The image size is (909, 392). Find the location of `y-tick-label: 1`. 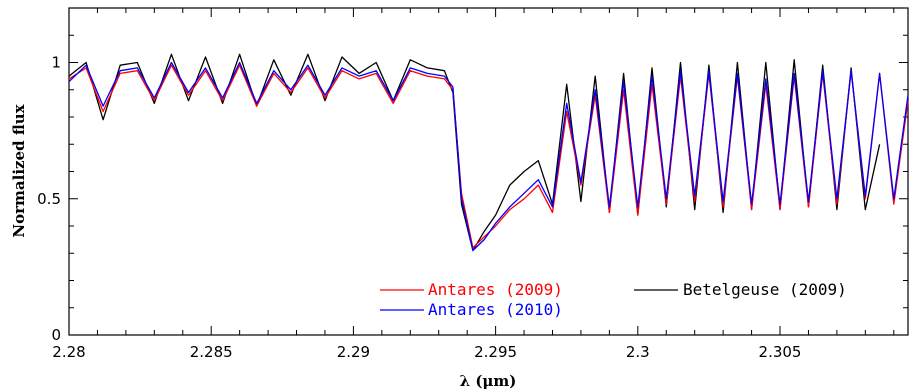

y-tick-label: 1 is located at coordinates (56, 63).